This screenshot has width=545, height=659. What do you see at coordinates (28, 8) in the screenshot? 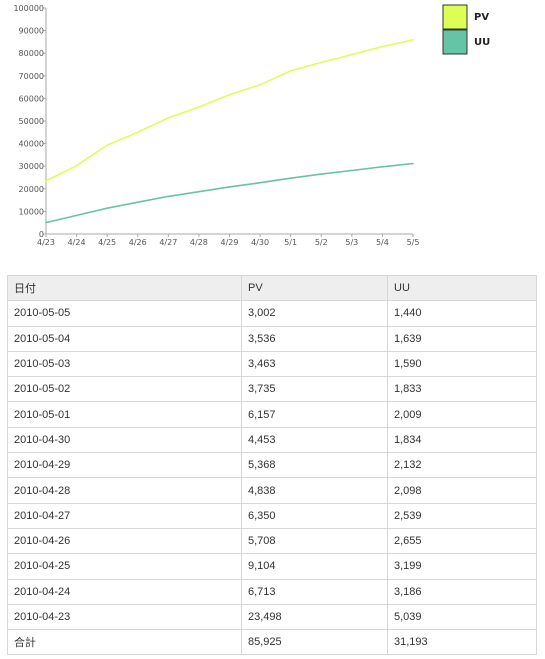
I see `y-tick-label: 100000` at bounding box center [28, 8].